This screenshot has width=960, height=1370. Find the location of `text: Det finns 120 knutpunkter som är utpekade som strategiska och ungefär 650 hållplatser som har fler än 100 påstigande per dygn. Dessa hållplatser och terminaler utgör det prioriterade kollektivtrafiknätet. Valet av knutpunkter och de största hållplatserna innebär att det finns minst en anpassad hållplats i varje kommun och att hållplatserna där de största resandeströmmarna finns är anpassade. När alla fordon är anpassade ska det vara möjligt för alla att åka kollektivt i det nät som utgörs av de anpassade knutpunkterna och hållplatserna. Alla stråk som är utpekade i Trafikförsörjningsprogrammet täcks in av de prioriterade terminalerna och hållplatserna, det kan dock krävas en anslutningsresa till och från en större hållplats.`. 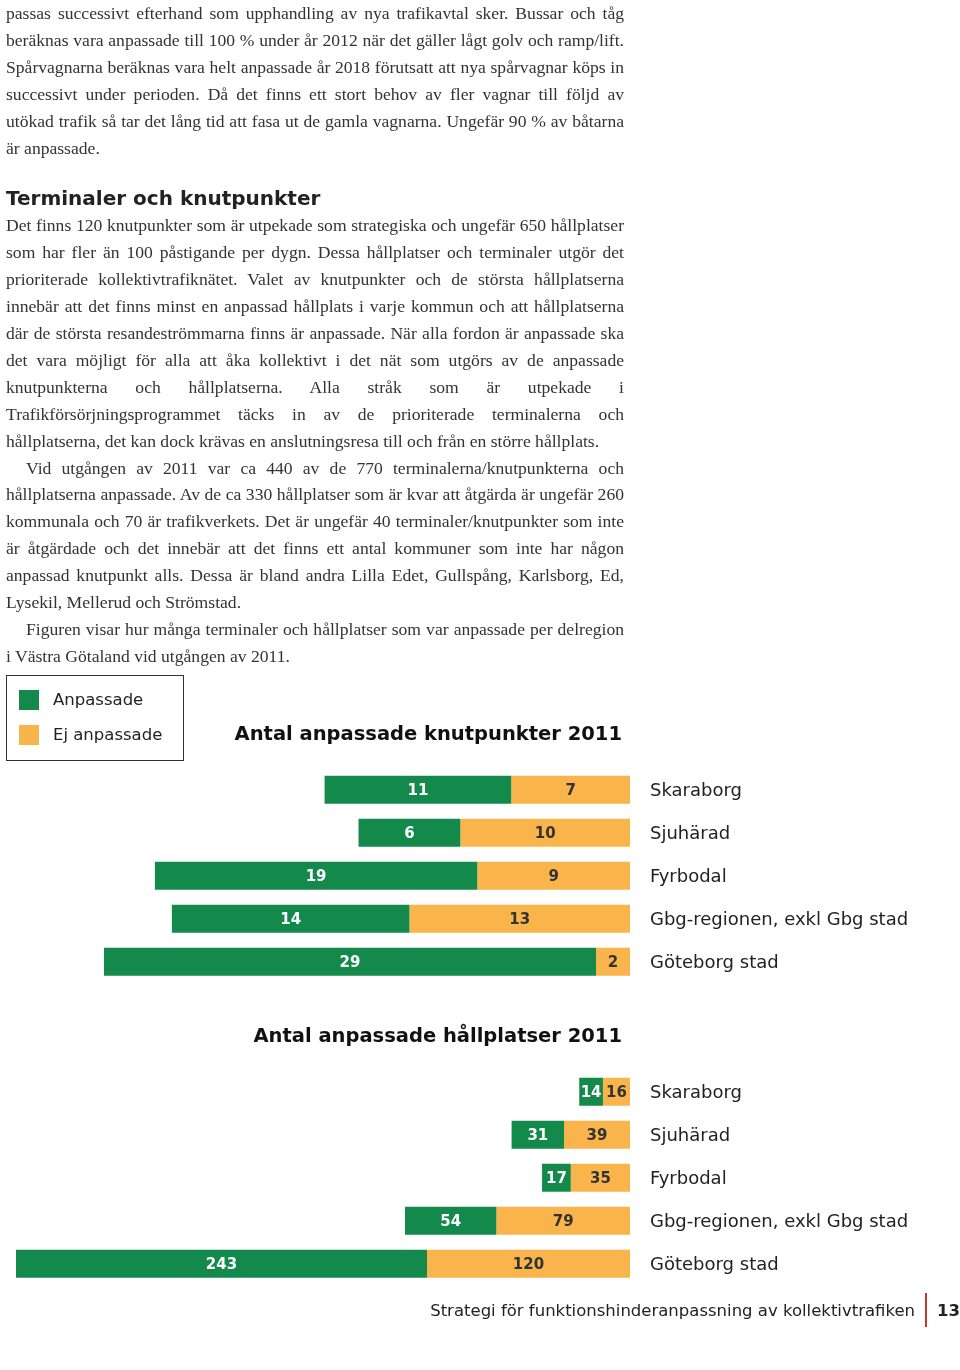

text: Det finns 120 knutpunkter som är utpekade som strategiska och ungefär 650 hållplatser som har fler än 100 påstigande per dygn. Dessa hållplatser och terminaler utgör det prioriterade kollektivtrafiknätet. Valet av knutpunkter och de största hållplatserna innebär att det finns minst en anpassad hållplats i varje kommun och att hållplatserna där de största resandeströmmarna finns är anpassade. När alla fordon är anpassade ska det vara möjligt för alla att åka kollektivt i det nät som utgörs av de anpassade knutpunkterna och hållplatserna. Alla stråk som är utpekade i Trafikförsörjningsprogrammet täcks in av de prioriterade terminalerna och hållplatserna, det kan dock krävas en anslutningsresa till och från en större hållplats. is located at coordinates (315, 333).